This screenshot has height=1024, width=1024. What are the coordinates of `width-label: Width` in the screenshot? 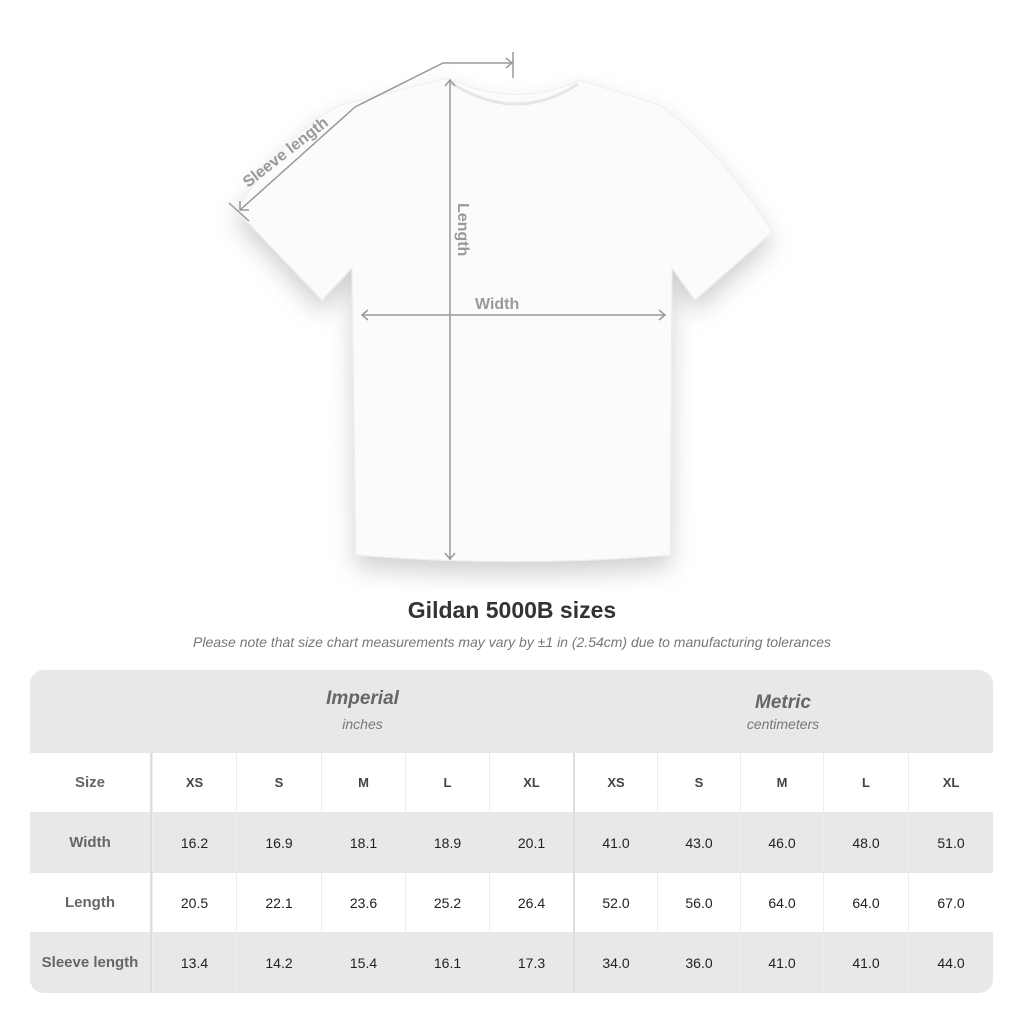 It's located at (497, 304).